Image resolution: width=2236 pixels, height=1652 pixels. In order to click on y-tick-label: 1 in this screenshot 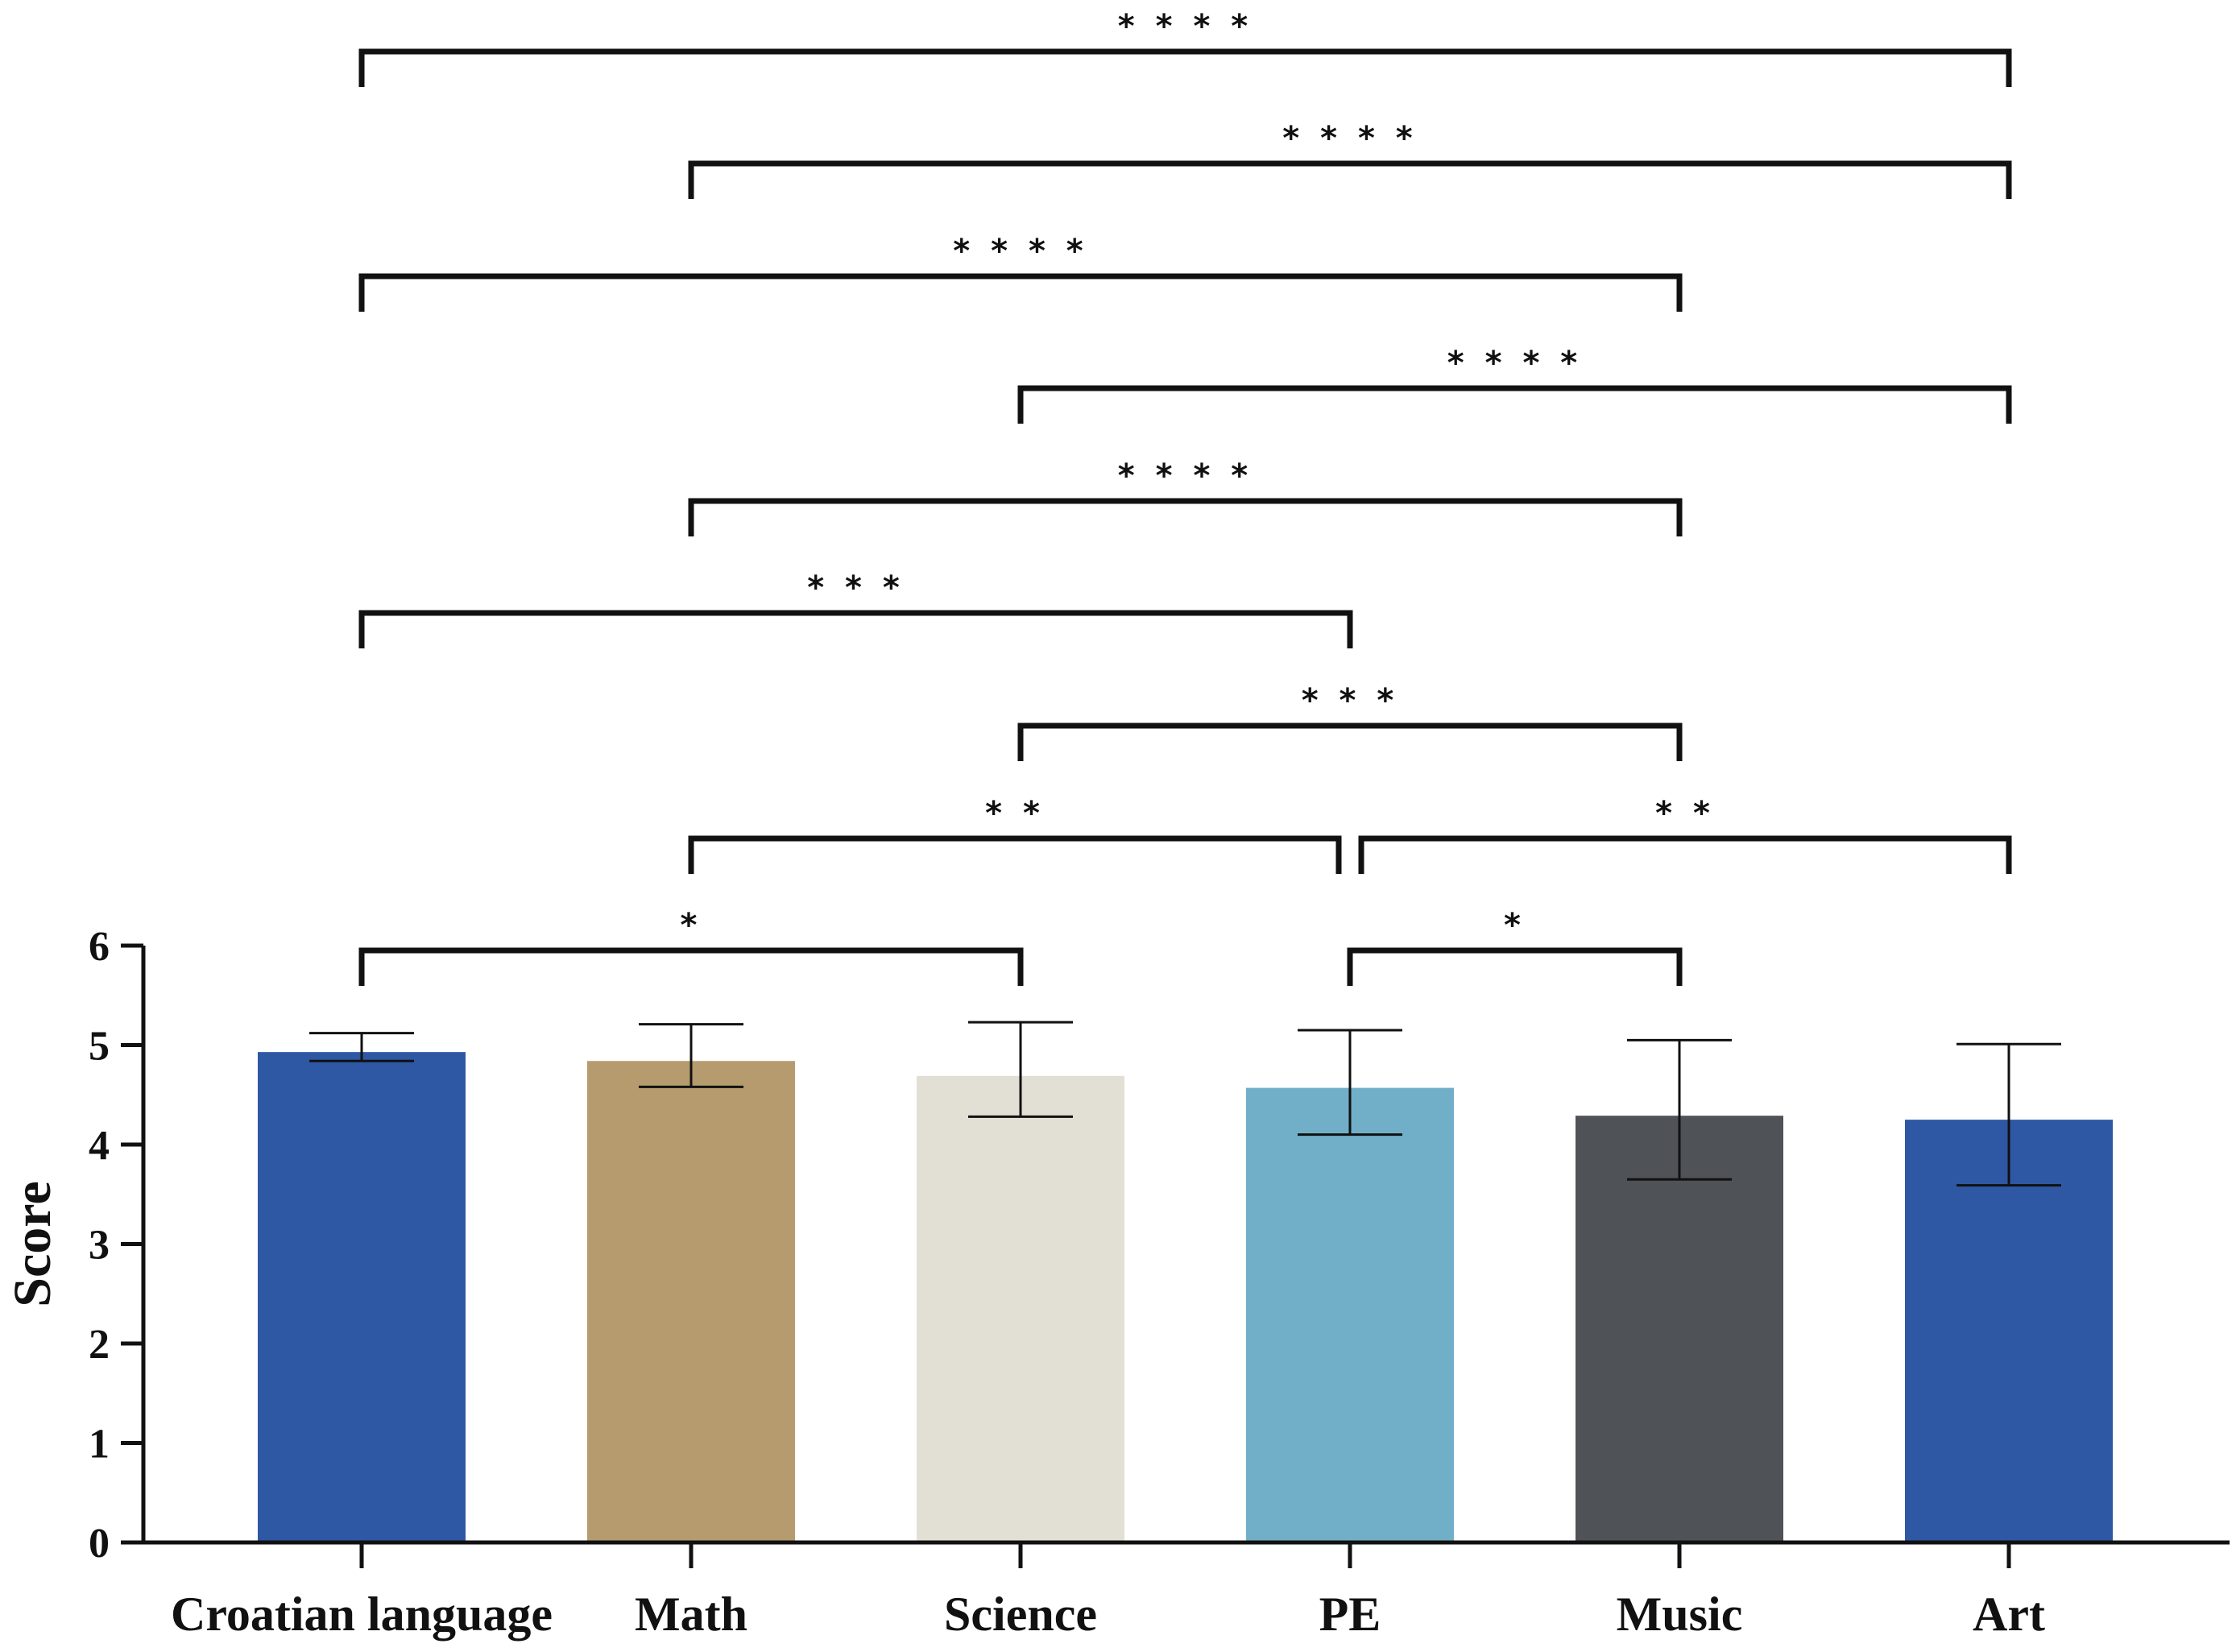, I will do `click(99, 1445)`.